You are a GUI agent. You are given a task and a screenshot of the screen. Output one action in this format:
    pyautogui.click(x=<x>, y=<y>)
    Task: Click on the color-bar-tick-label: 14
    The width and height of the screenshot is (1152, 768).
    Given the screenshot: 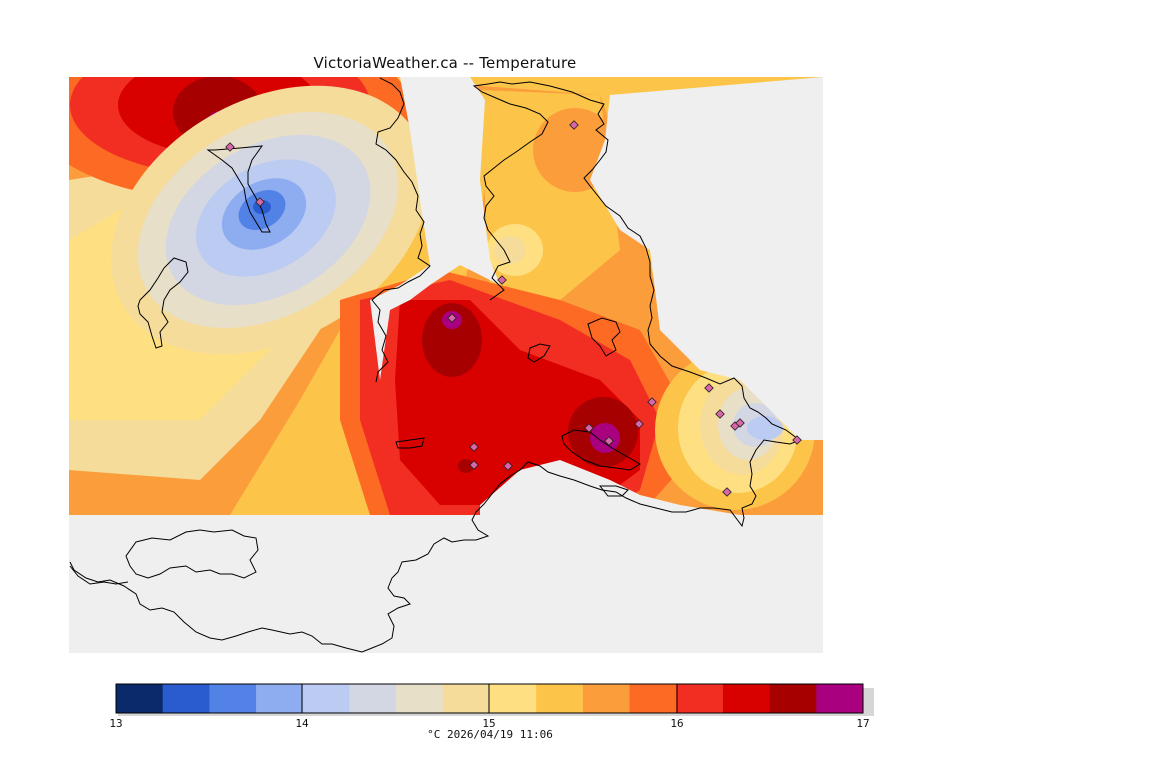 What is the action you would take?
    pyautogui.click(x=302, y=723)
    